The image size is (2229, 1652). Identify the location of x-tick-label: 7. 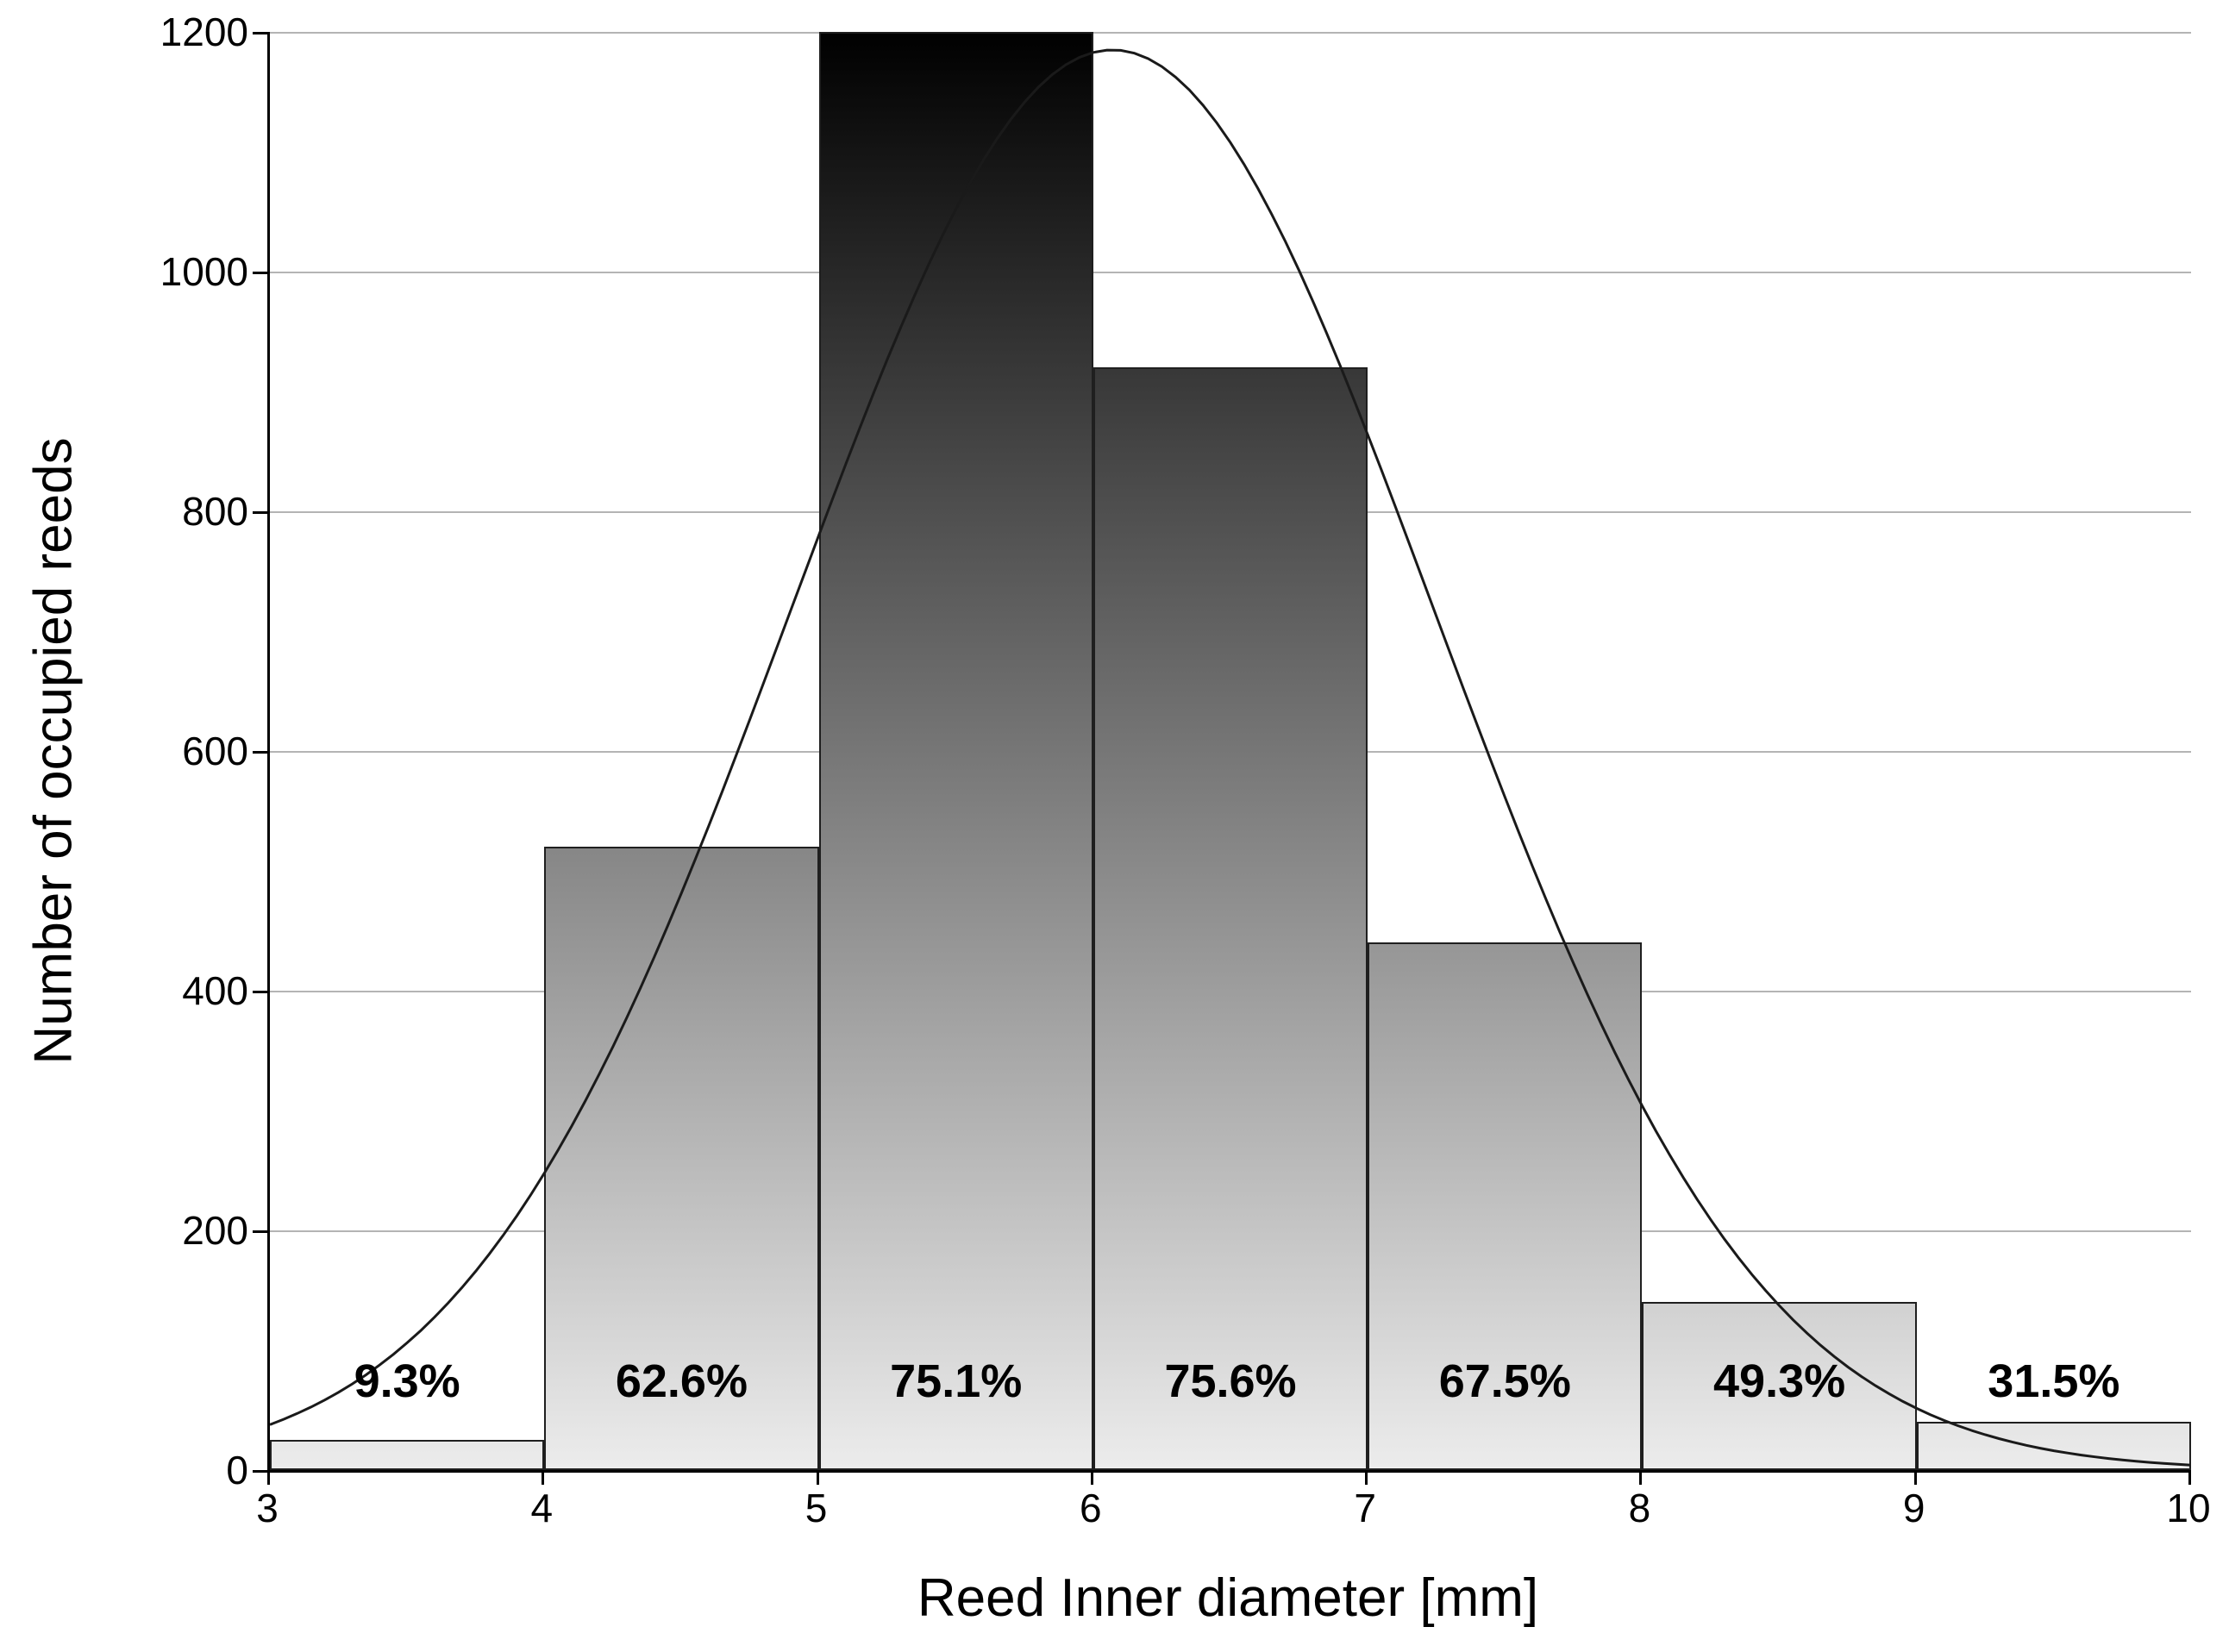
(1365, 1508).